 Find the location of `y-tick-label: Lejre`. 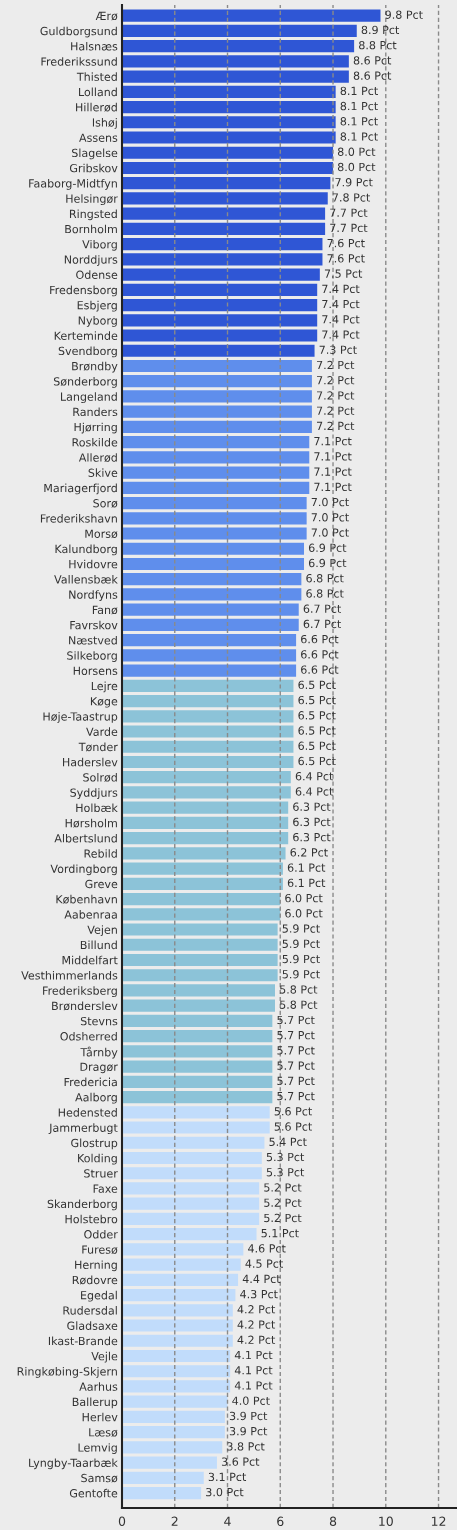

y-tick-label: Lejre is located at coordinates (104, 687).